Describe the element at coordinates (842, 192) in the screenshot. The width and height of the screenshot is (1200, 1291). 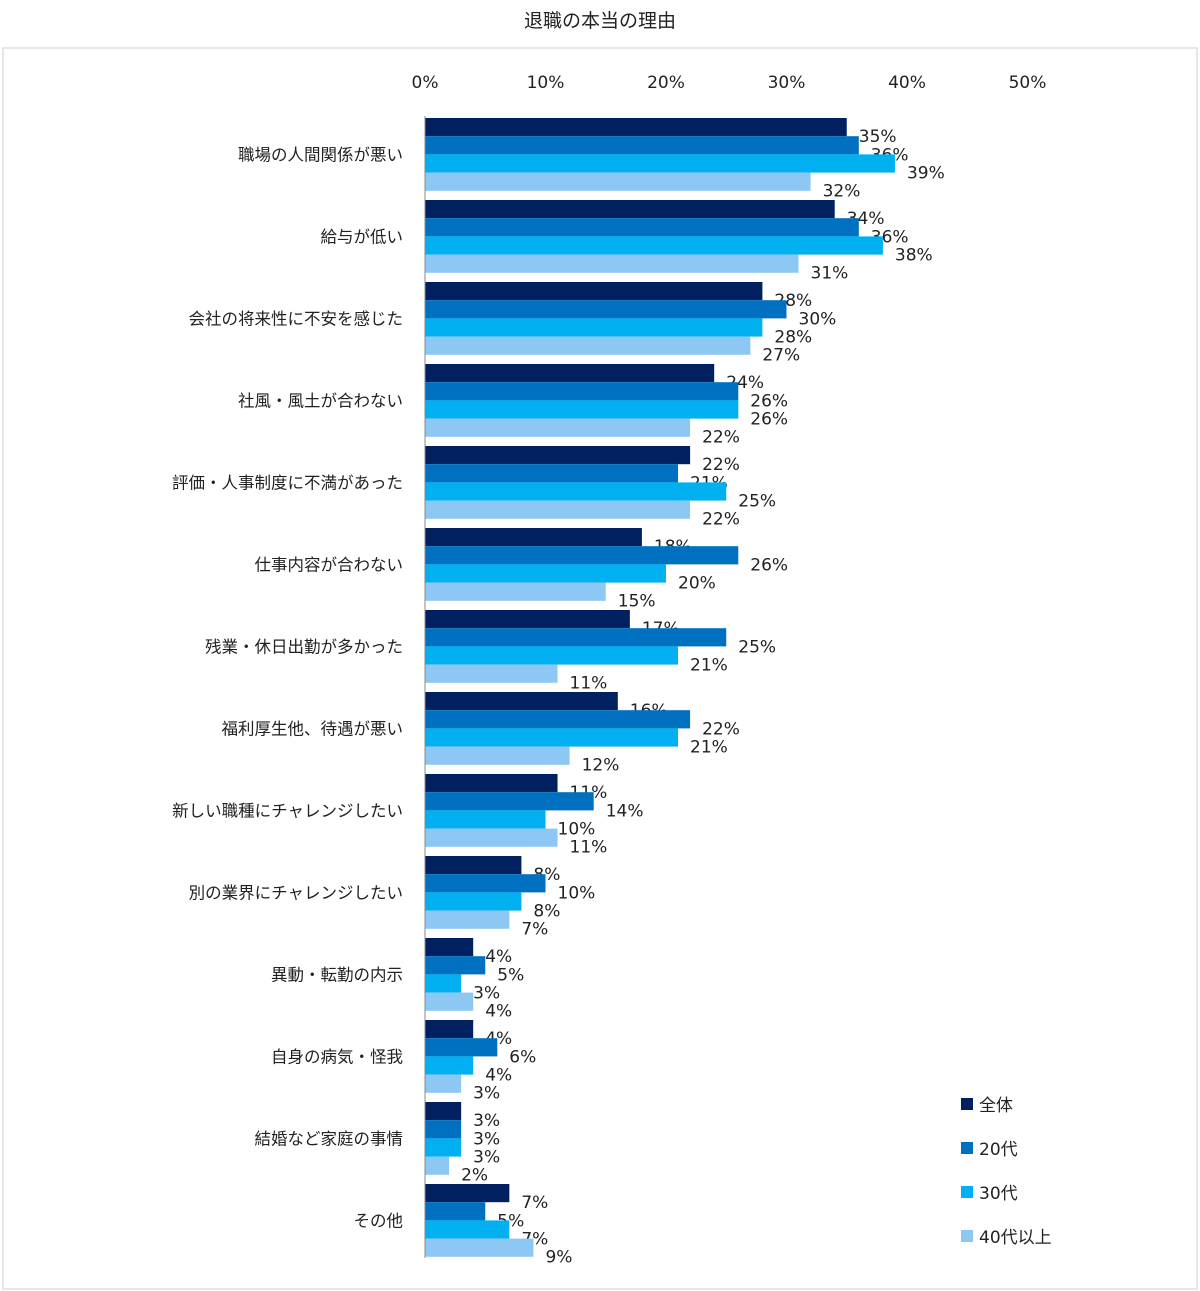
I see `data-label: 32%` at that location.